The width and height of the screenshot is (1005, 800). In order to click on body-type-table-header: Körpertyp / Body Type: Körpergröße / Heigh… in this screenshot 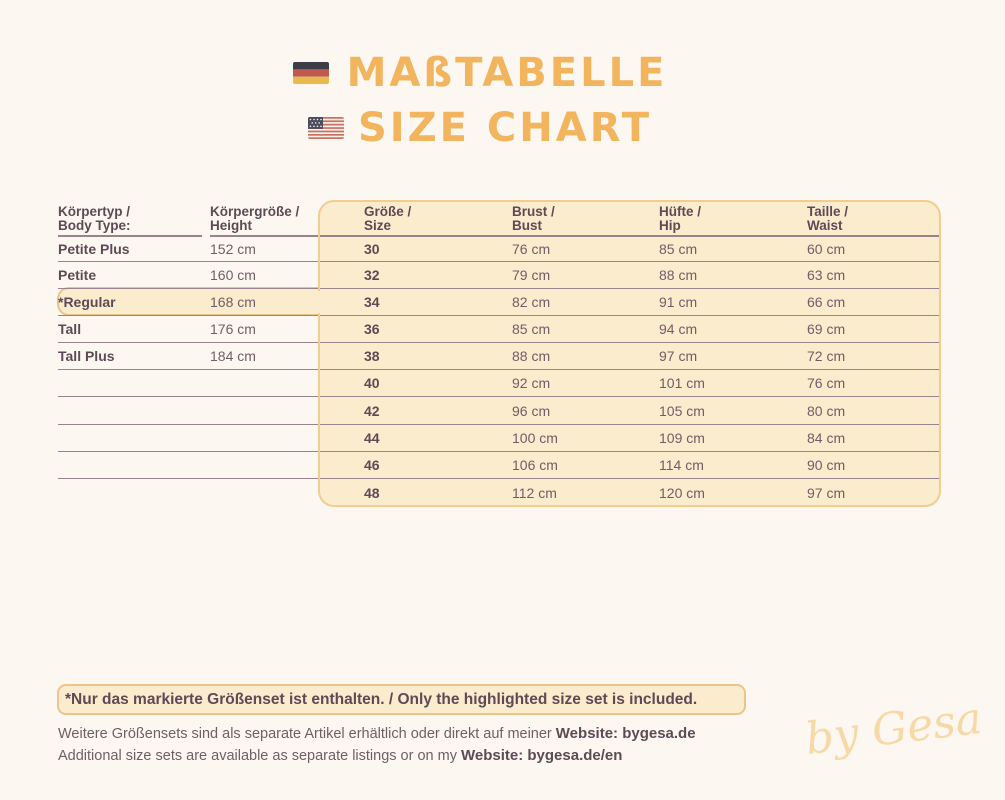, I will do `click(188, 218)`.